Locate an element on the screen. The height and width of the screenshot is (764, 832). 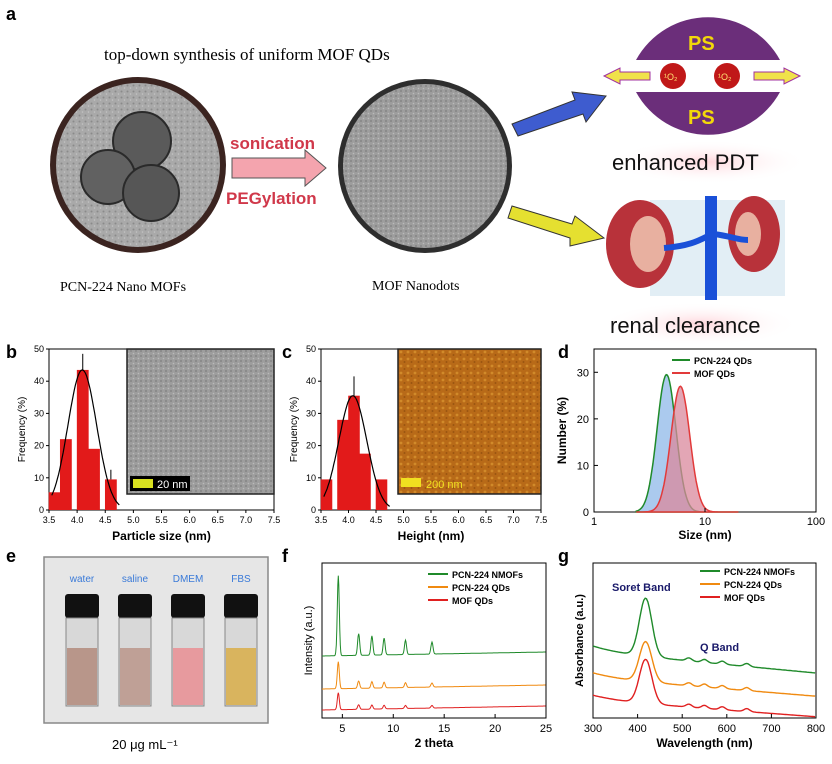
panel-label-g: g is located at coordinates (563, 556).